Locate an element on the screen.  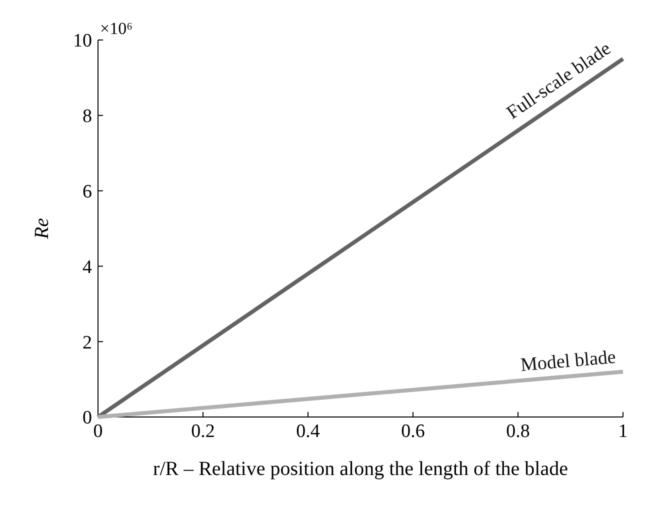
x-tick-label: 0.4 is located at coordinates (308, 431).